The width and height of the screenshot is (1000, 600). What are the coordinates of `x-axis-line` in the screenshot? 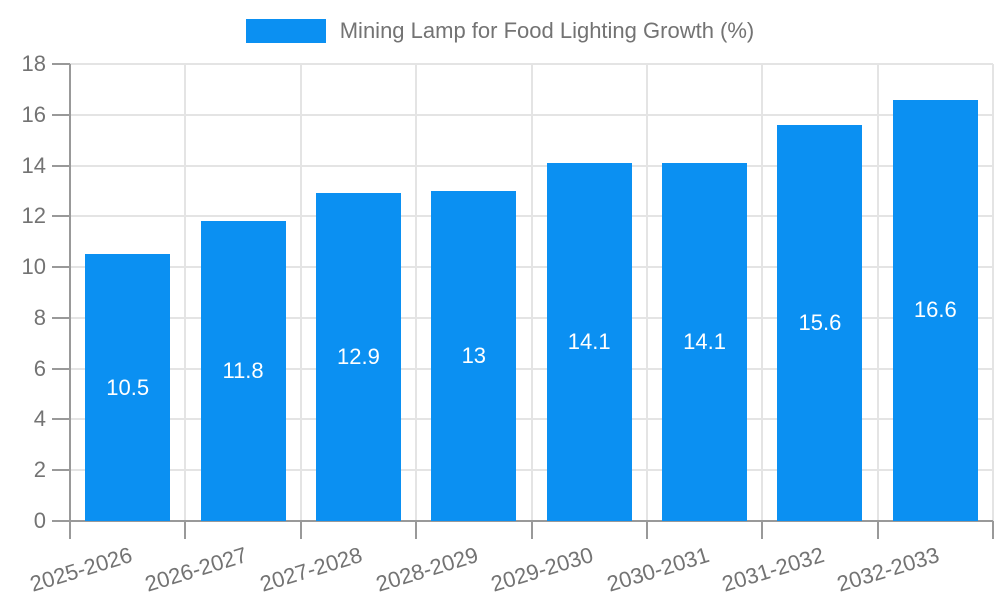 It's located at (531, 521).